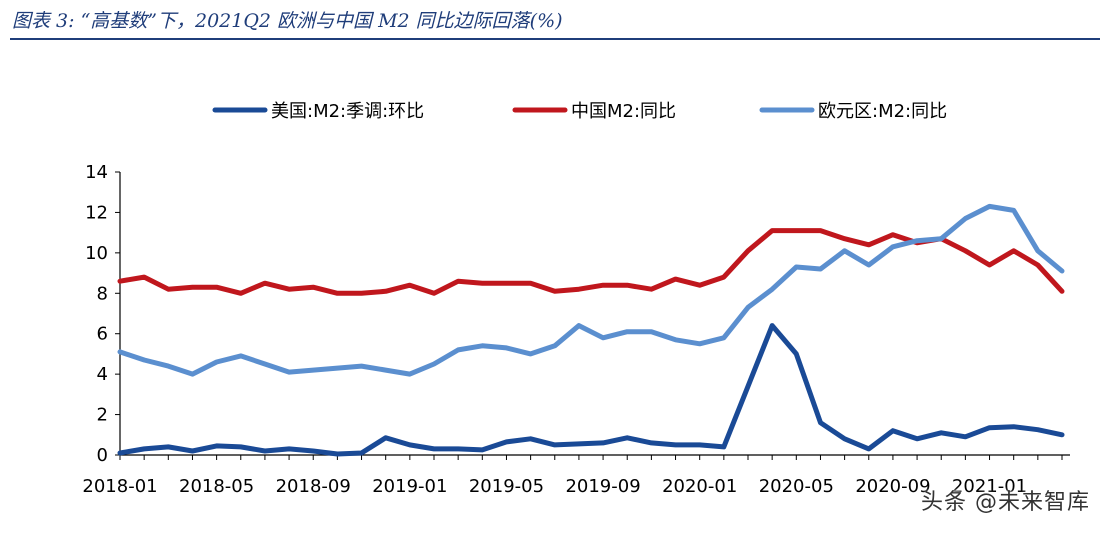  I want to click on chart-legend: 美国:M2:季调:环比 中国M2:同比 欧元区:M2:同比, so click(579, 111).